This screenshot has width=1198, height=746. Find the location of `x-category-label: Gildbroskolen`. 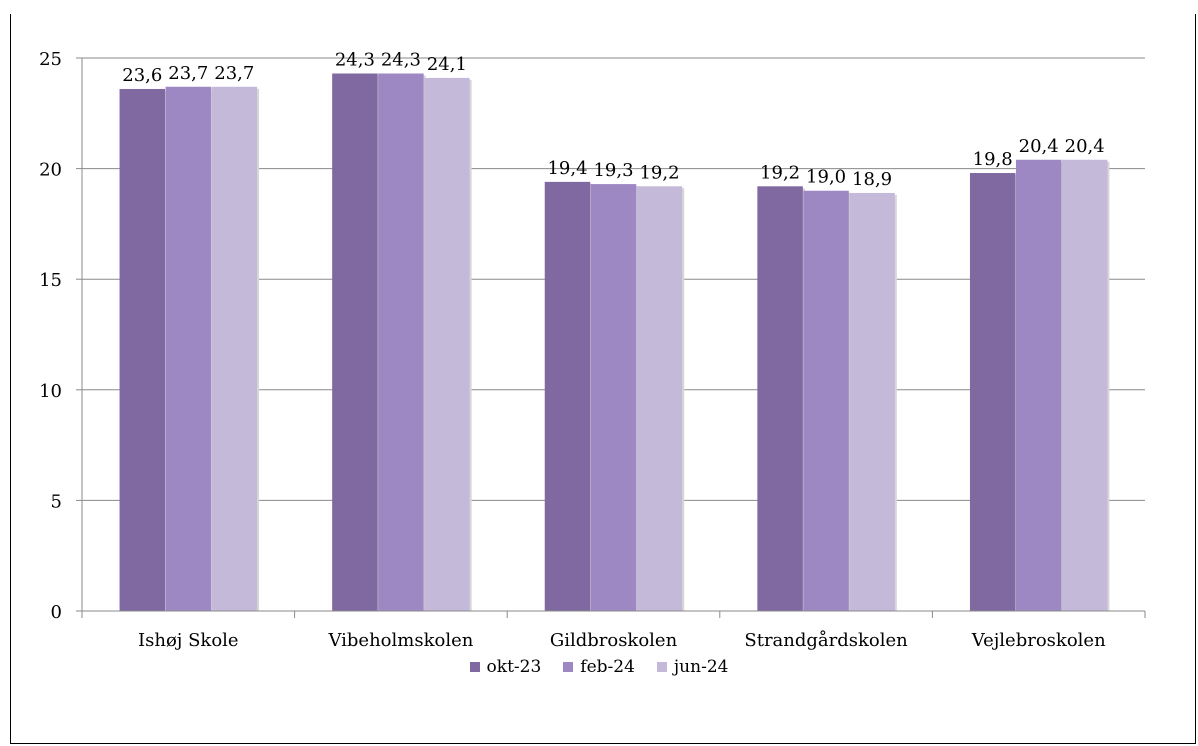

x-category-label: Gildbroskolen is located at coordinates (614, 640).